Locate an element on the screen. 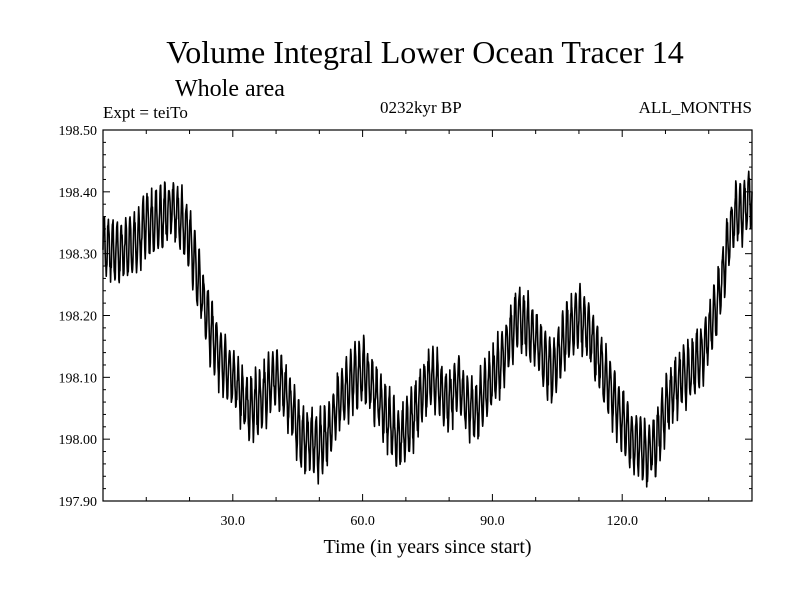  y-tick-label: 198.50 is located at coordinates (78, 131).